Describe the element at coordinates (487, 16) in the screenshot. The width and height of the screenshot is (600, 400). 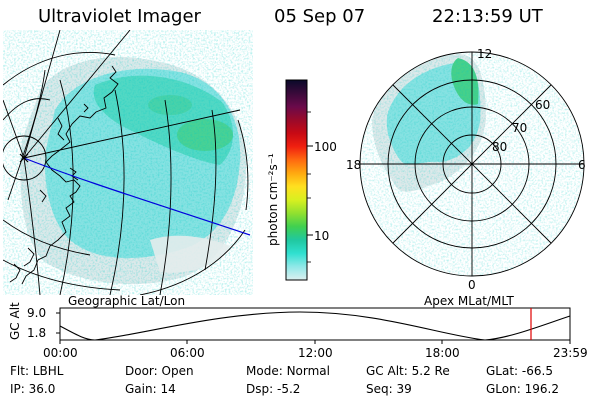
I see `time-label: 22:13:59 UT` at that location.